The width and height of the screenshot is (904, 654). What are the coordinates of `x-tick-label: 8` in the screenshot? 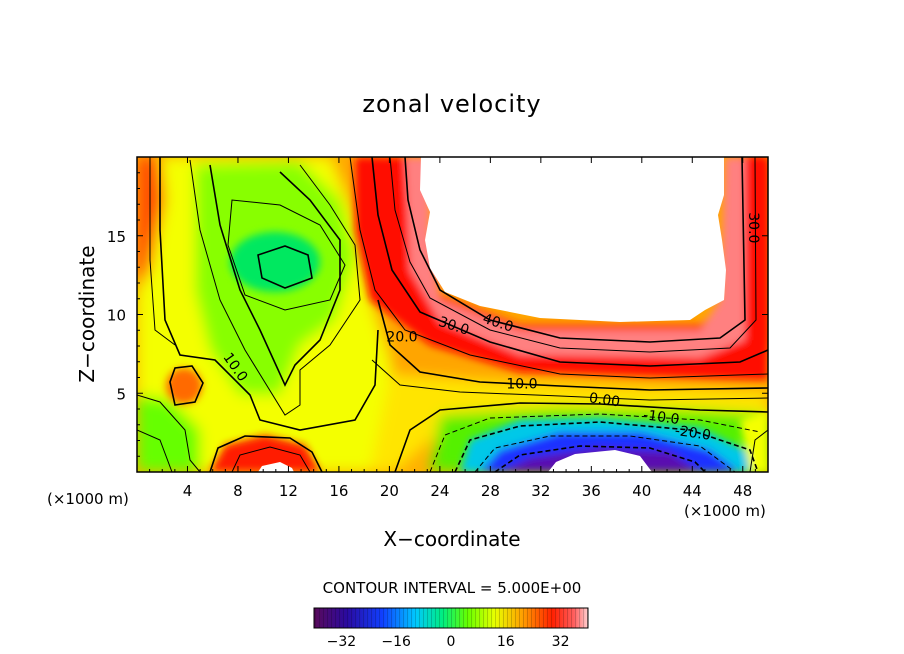 It's located at (238, 491).